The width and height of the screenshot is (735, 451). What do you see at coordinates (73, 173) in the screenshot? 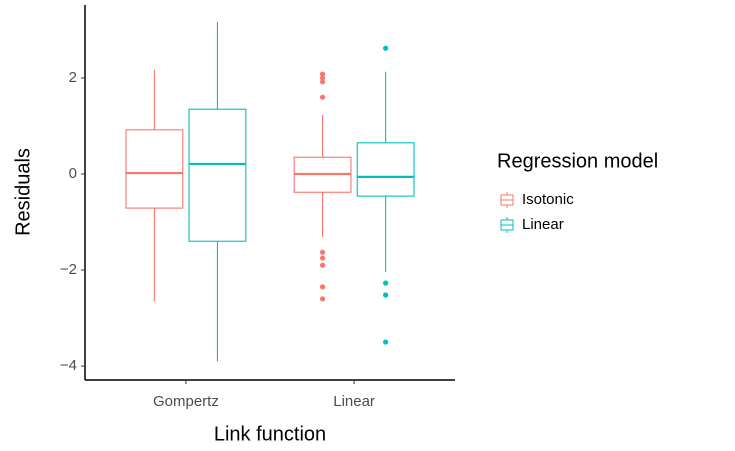
I see `y-tick-label: 0` at bounding box center [73, 173].